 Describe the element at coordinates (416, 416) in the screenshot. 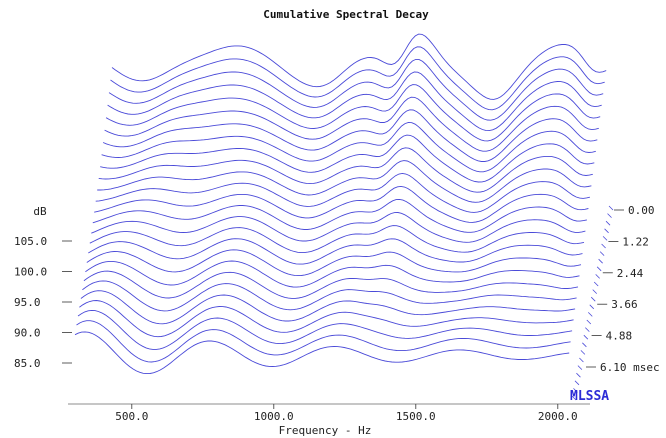

I see `x-tick-label: 1500.0` at that location.